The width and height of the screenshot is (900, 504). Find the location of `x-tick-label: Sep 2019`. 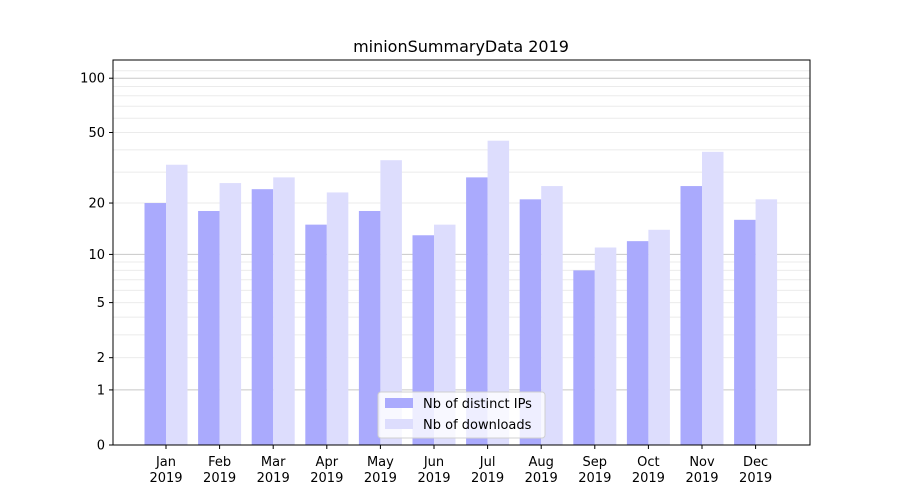

x-tick-label: Sep 2019 is located at coordinates (594, 470).